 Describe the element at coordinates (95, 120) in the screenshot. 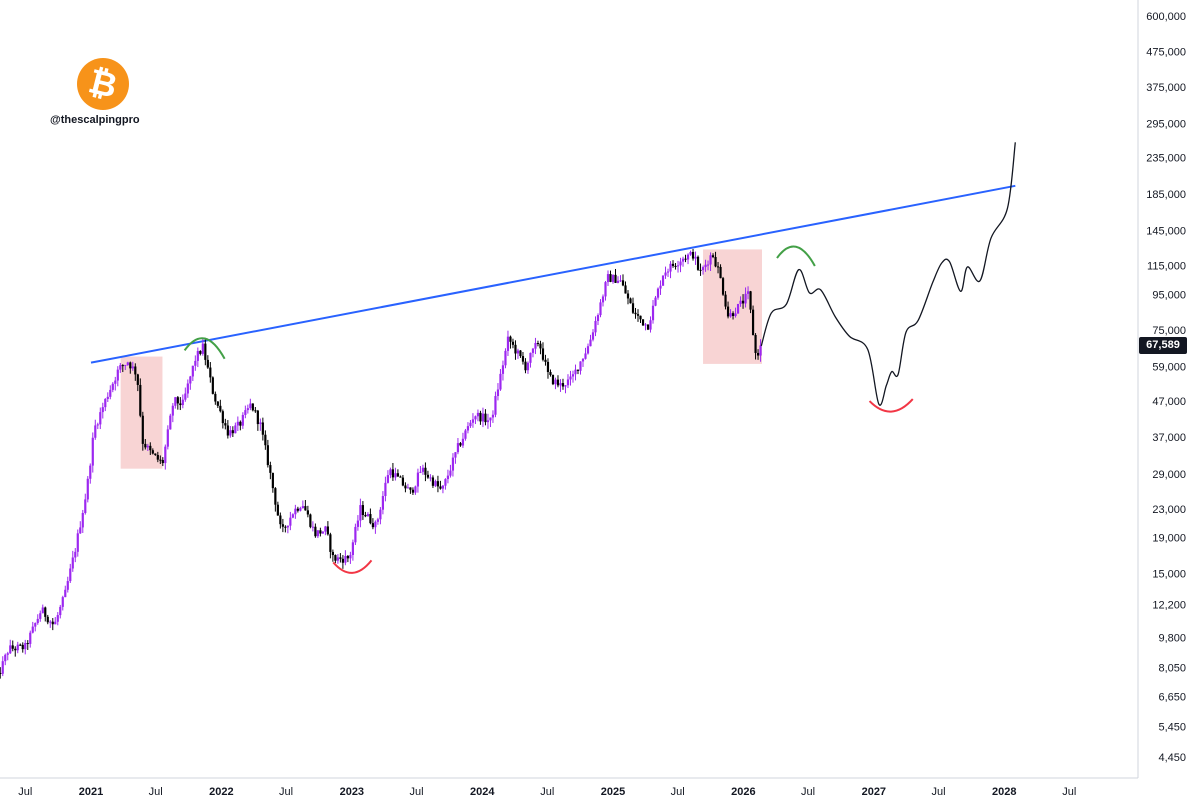

I see `author-handle: @thescalpingpro` at that location.